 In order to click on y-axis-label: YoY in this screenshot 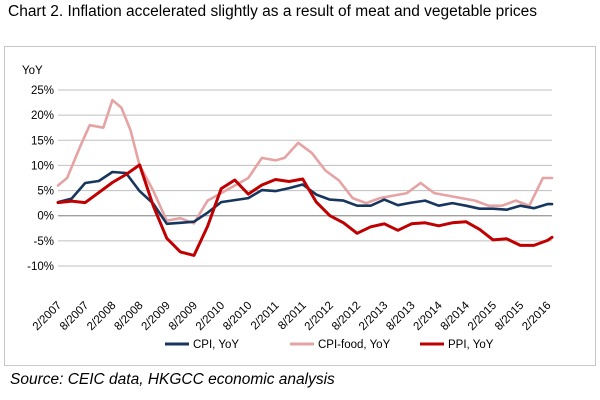, I will do `click(32, 71)`.